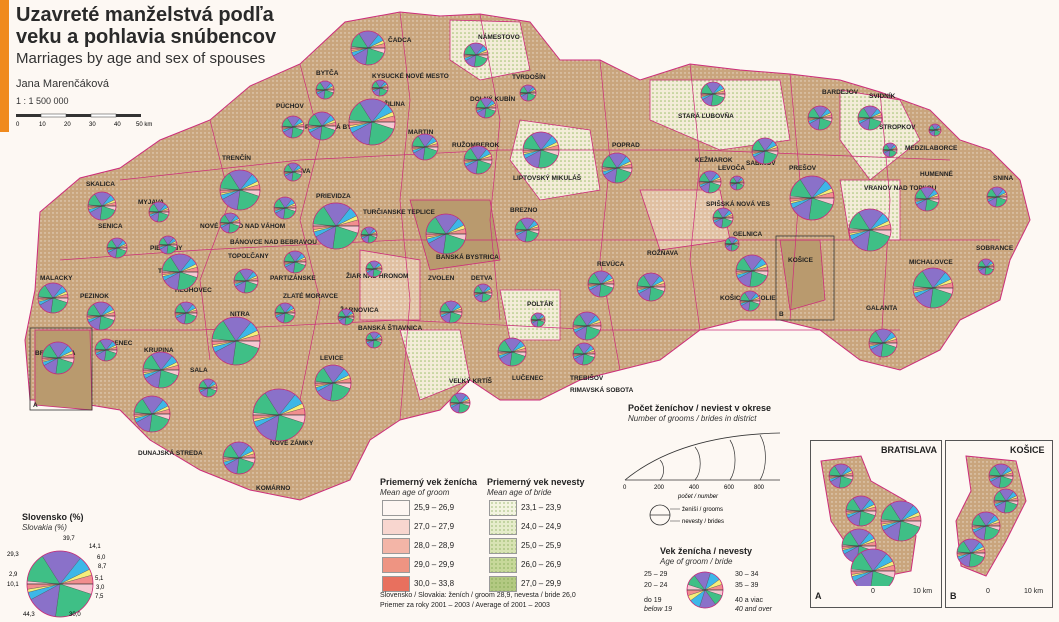 Image resolution: width=1059 pixels, height=622 pixels. I want to click on district-label: SNINA, so click(1003, 178).